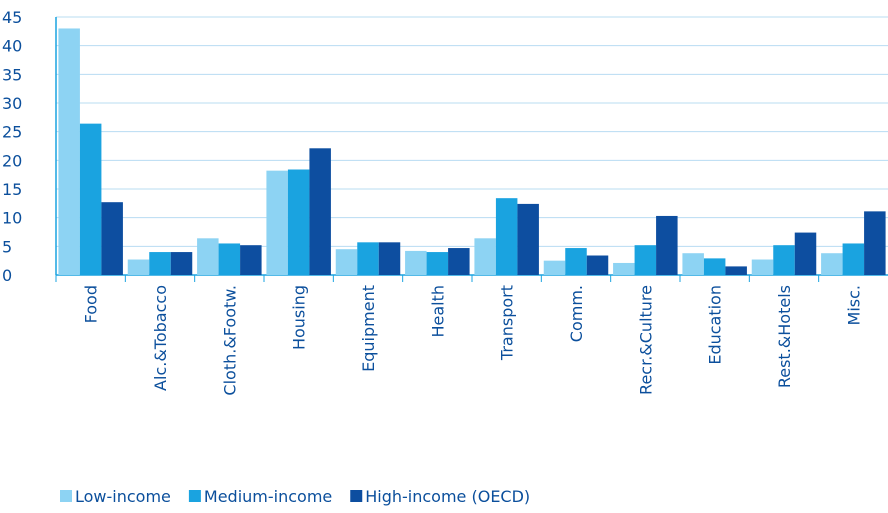 The height and width of the screenshot is (513, 888). Describe the element at coordinates (437, 311) in the screenshot. I see `x-tick-label: Health` at that location.